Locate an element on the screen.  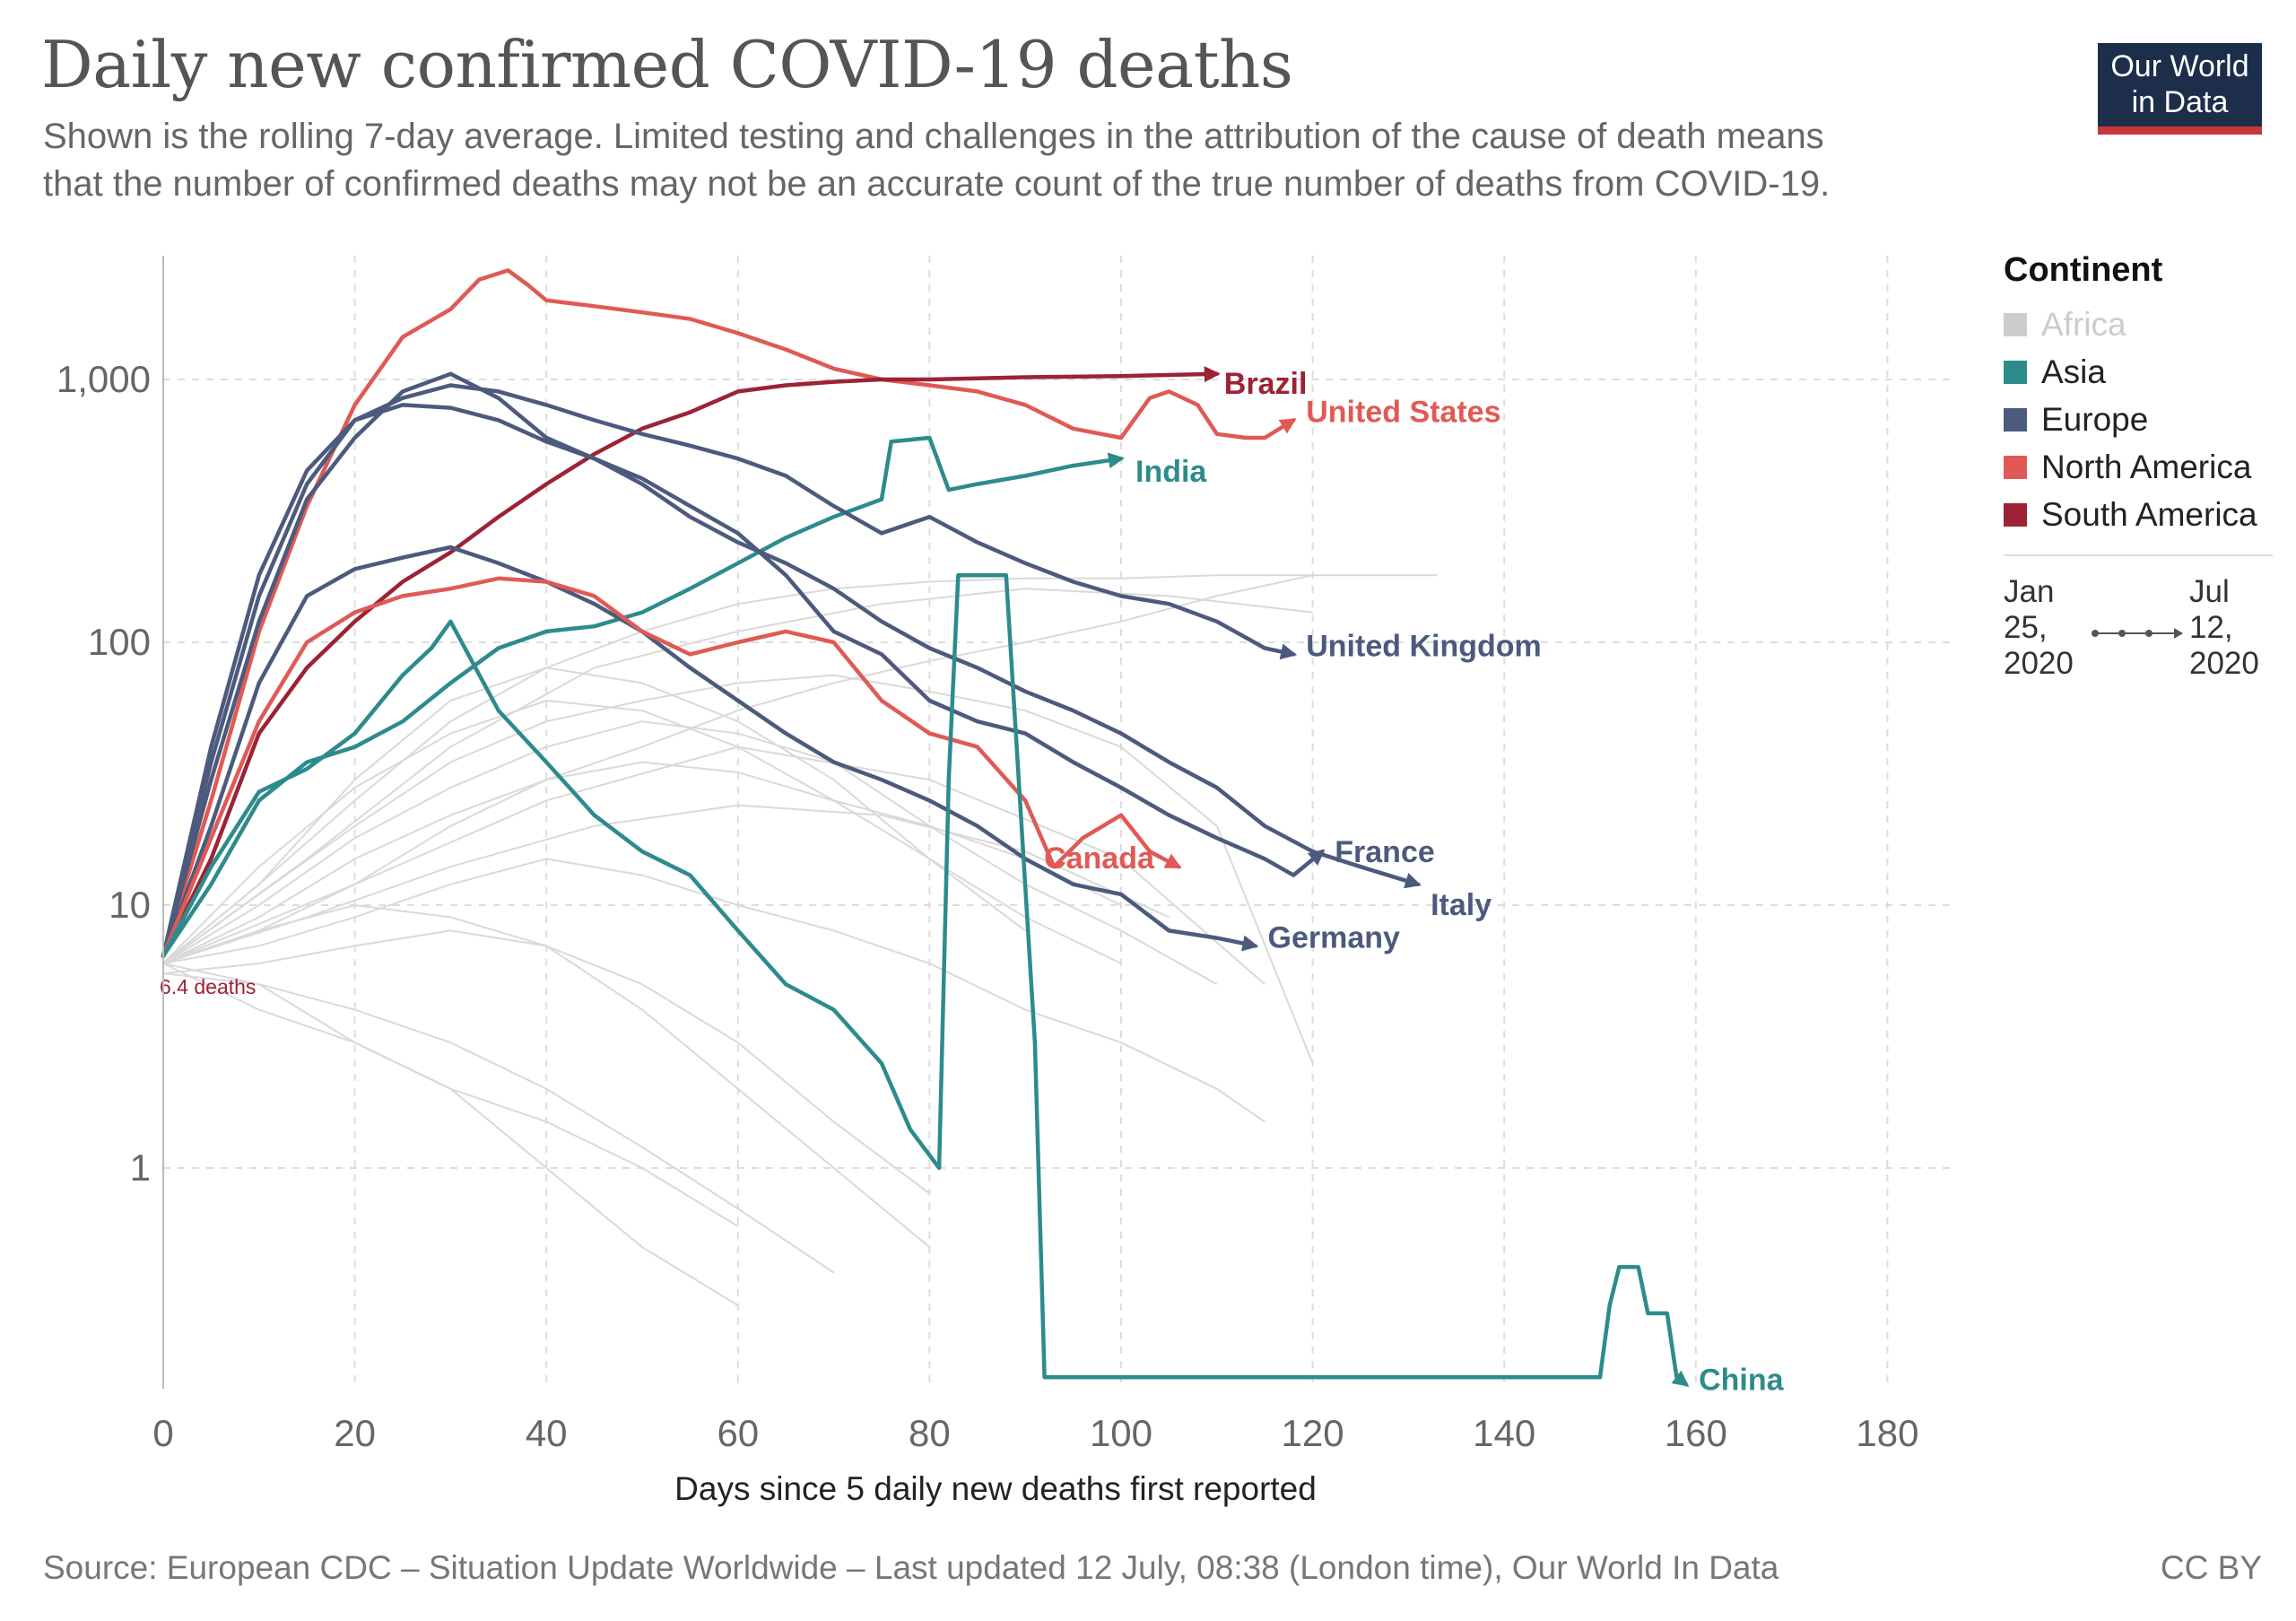
series-arrow-germany is located at coordinates (1249, 943).